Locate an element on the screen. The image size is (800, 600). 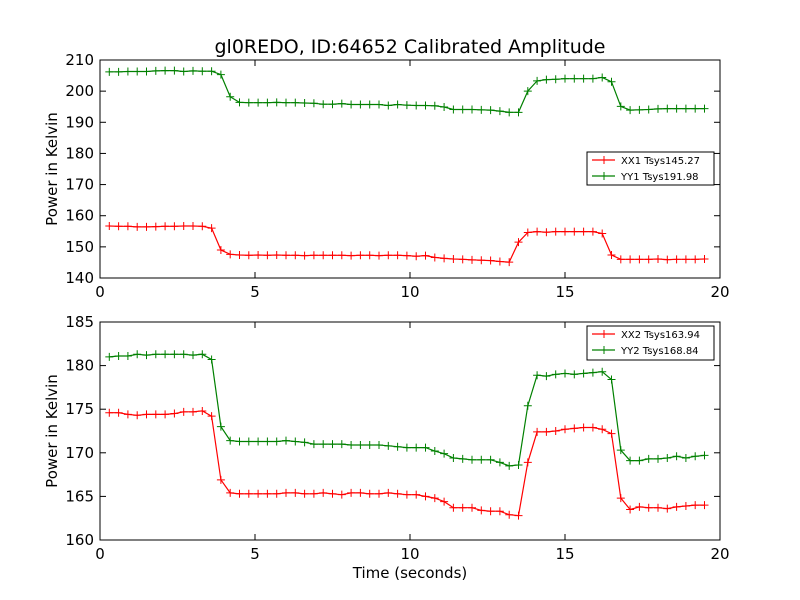
y-tick-label: 140 is located at coordinates (79, 278).